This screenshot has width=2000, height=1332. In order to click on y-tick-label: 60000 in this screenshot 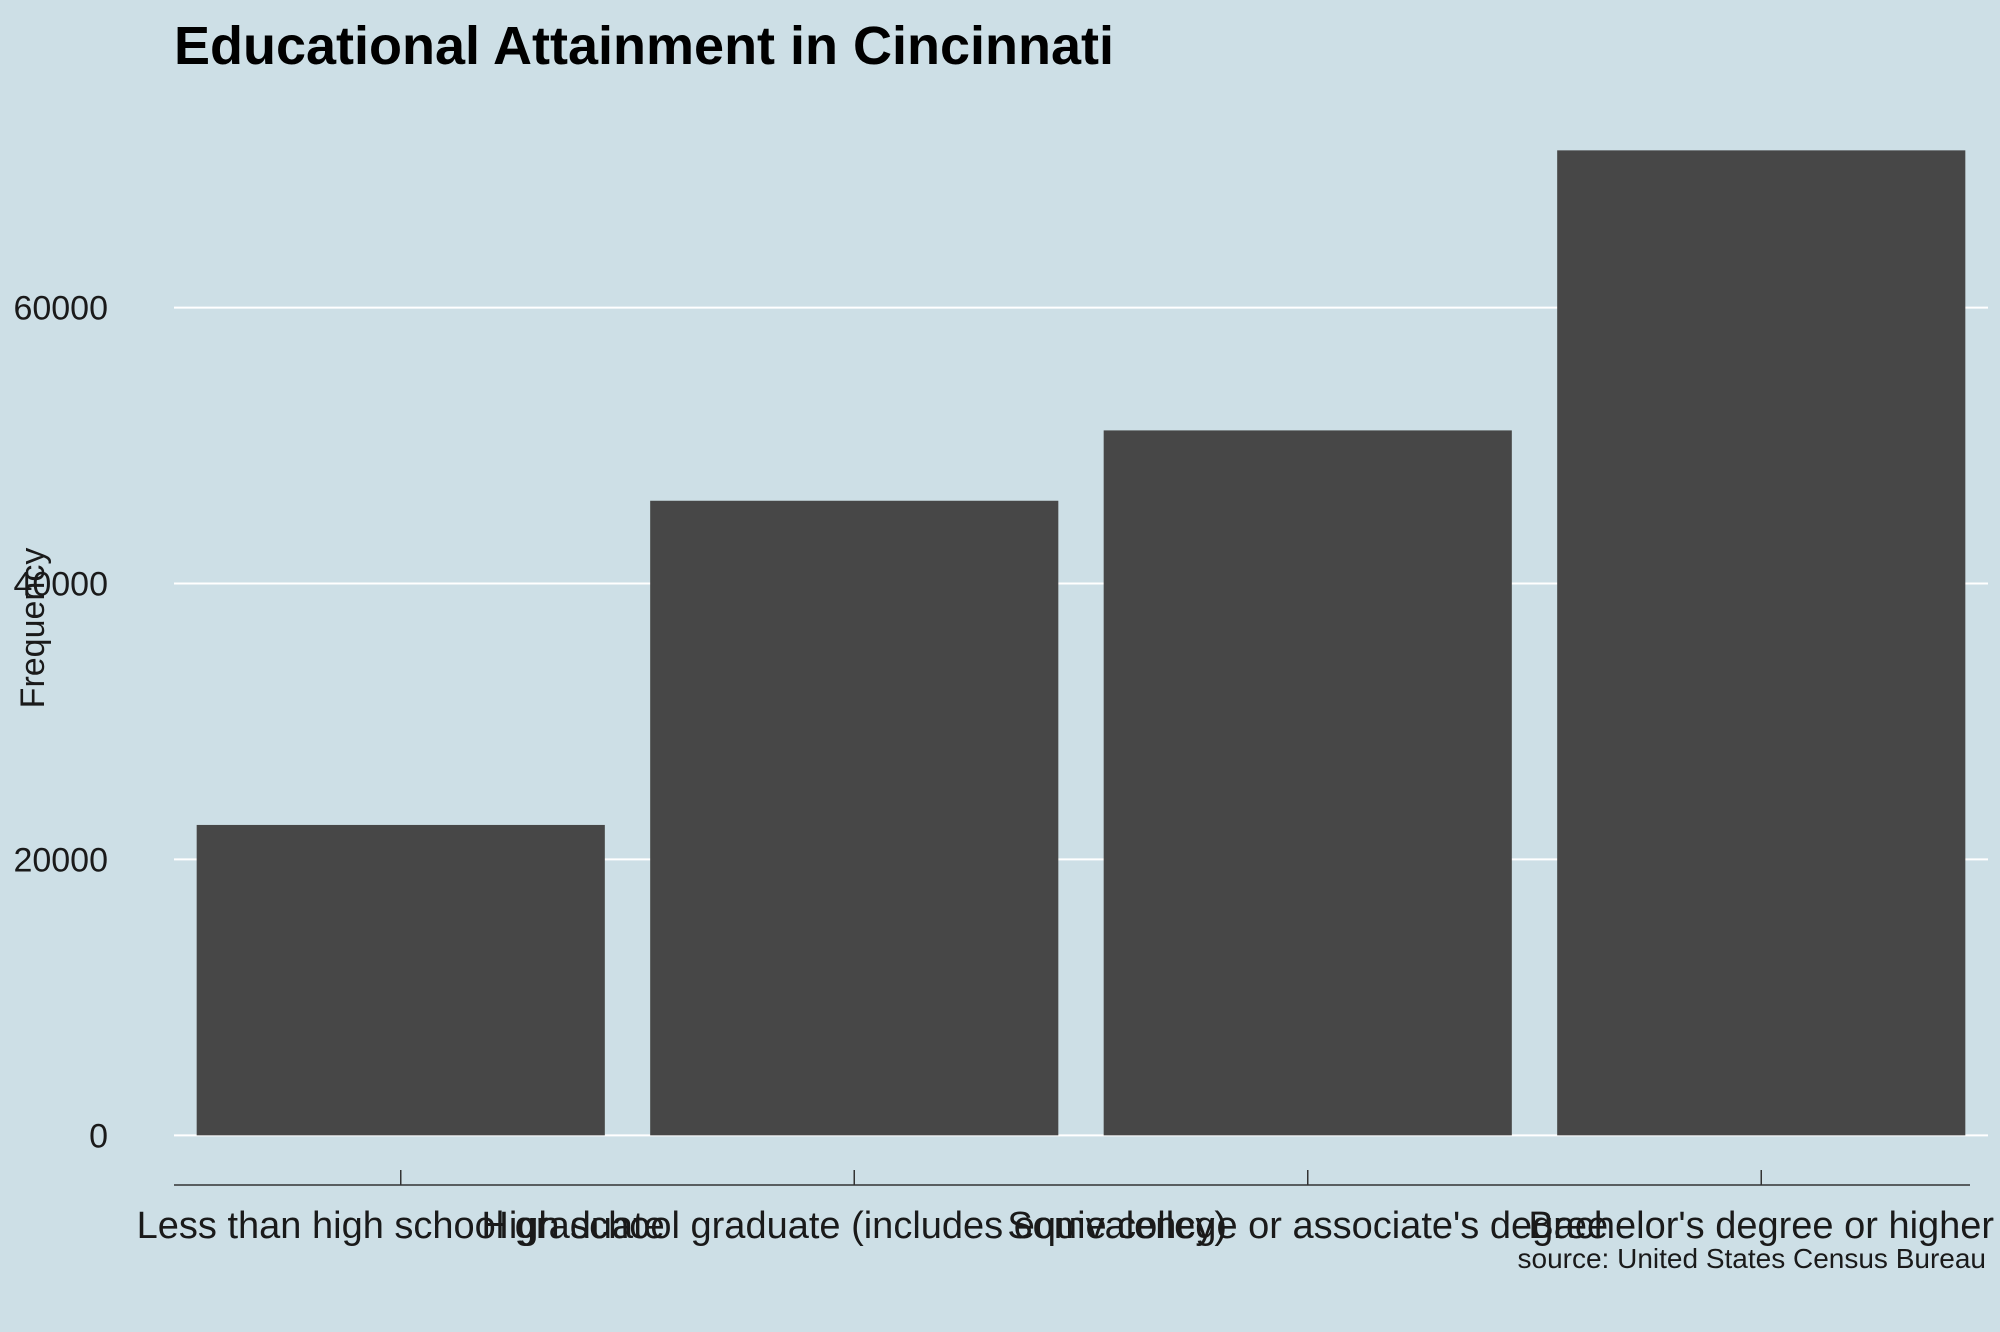, I will do `click(60, 309)`.